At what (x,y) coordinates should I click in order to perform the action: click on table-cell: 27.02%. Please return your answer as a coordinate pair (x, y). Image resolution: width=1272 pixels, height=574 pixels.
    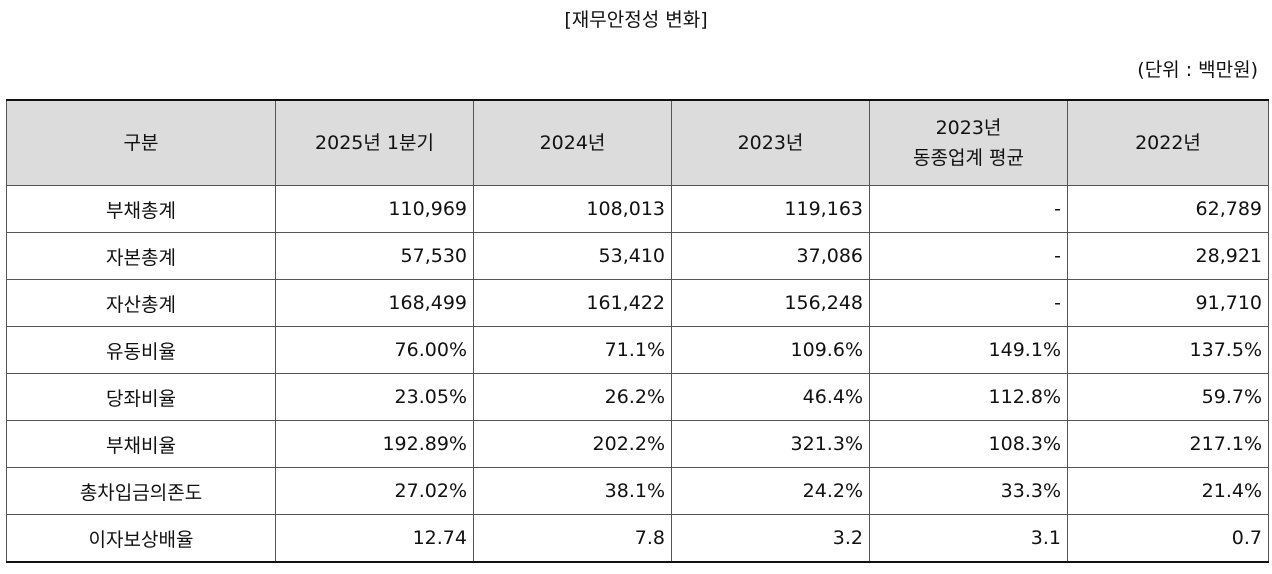
    Looking at the image, I should click on (374, 491).